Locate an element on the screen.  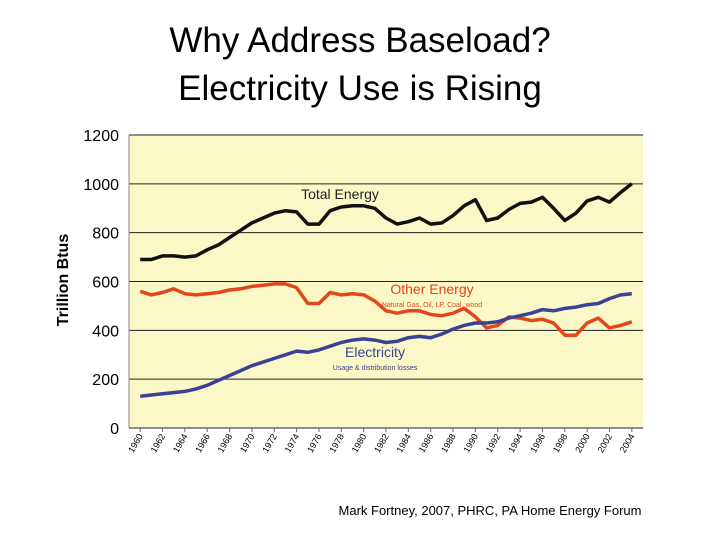
series-note: Usage & distribution losses is located at coordinates (375, 368).